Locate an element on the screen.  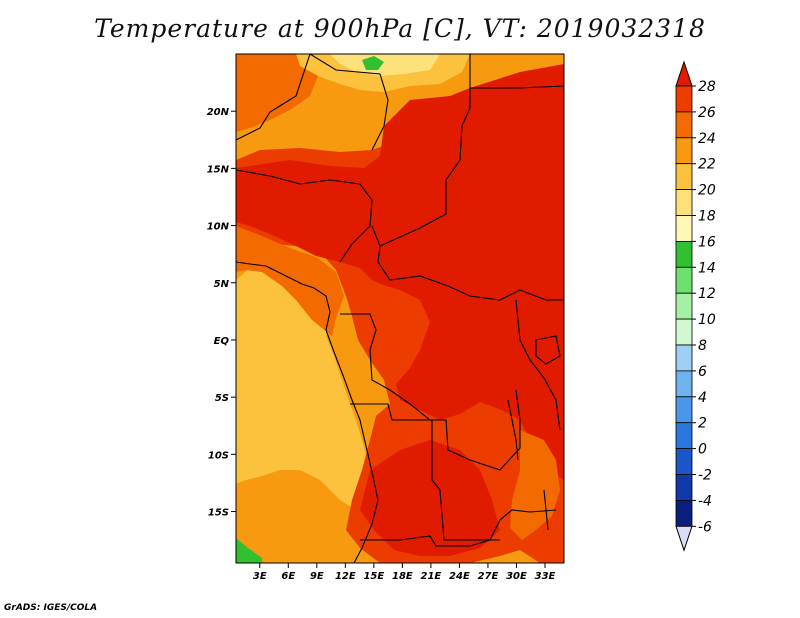
lon-label: 3E is located at coordinates (260, 576).